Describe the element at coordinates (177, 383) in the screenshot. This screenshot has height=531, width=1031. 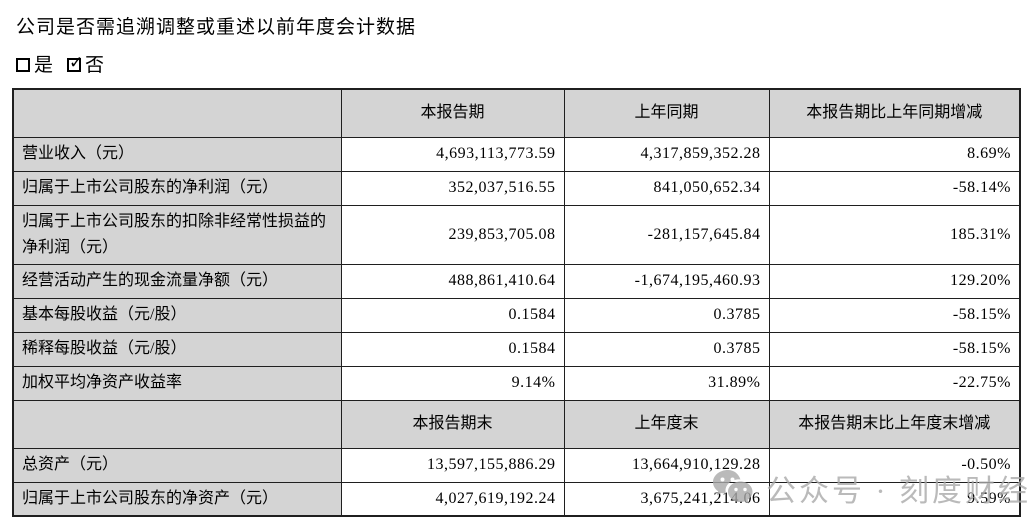
I see `row-label: 加权平均净资产收益率` at that location.